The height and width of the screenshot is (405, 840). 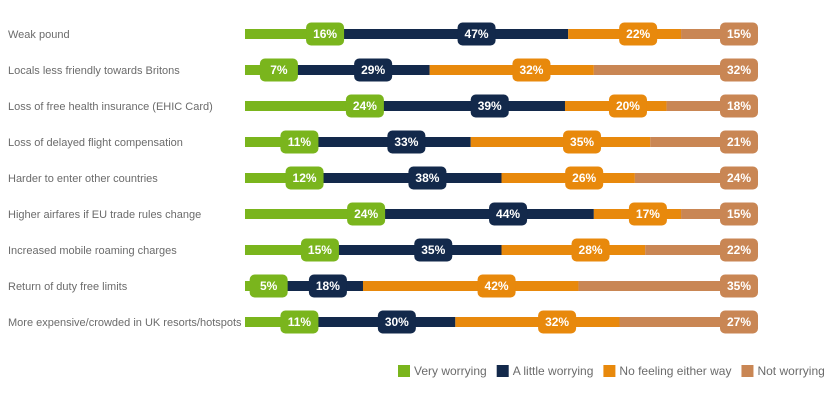 I want to click on value-label-a-little-worrying: 18%, so click(x=325, y=286).